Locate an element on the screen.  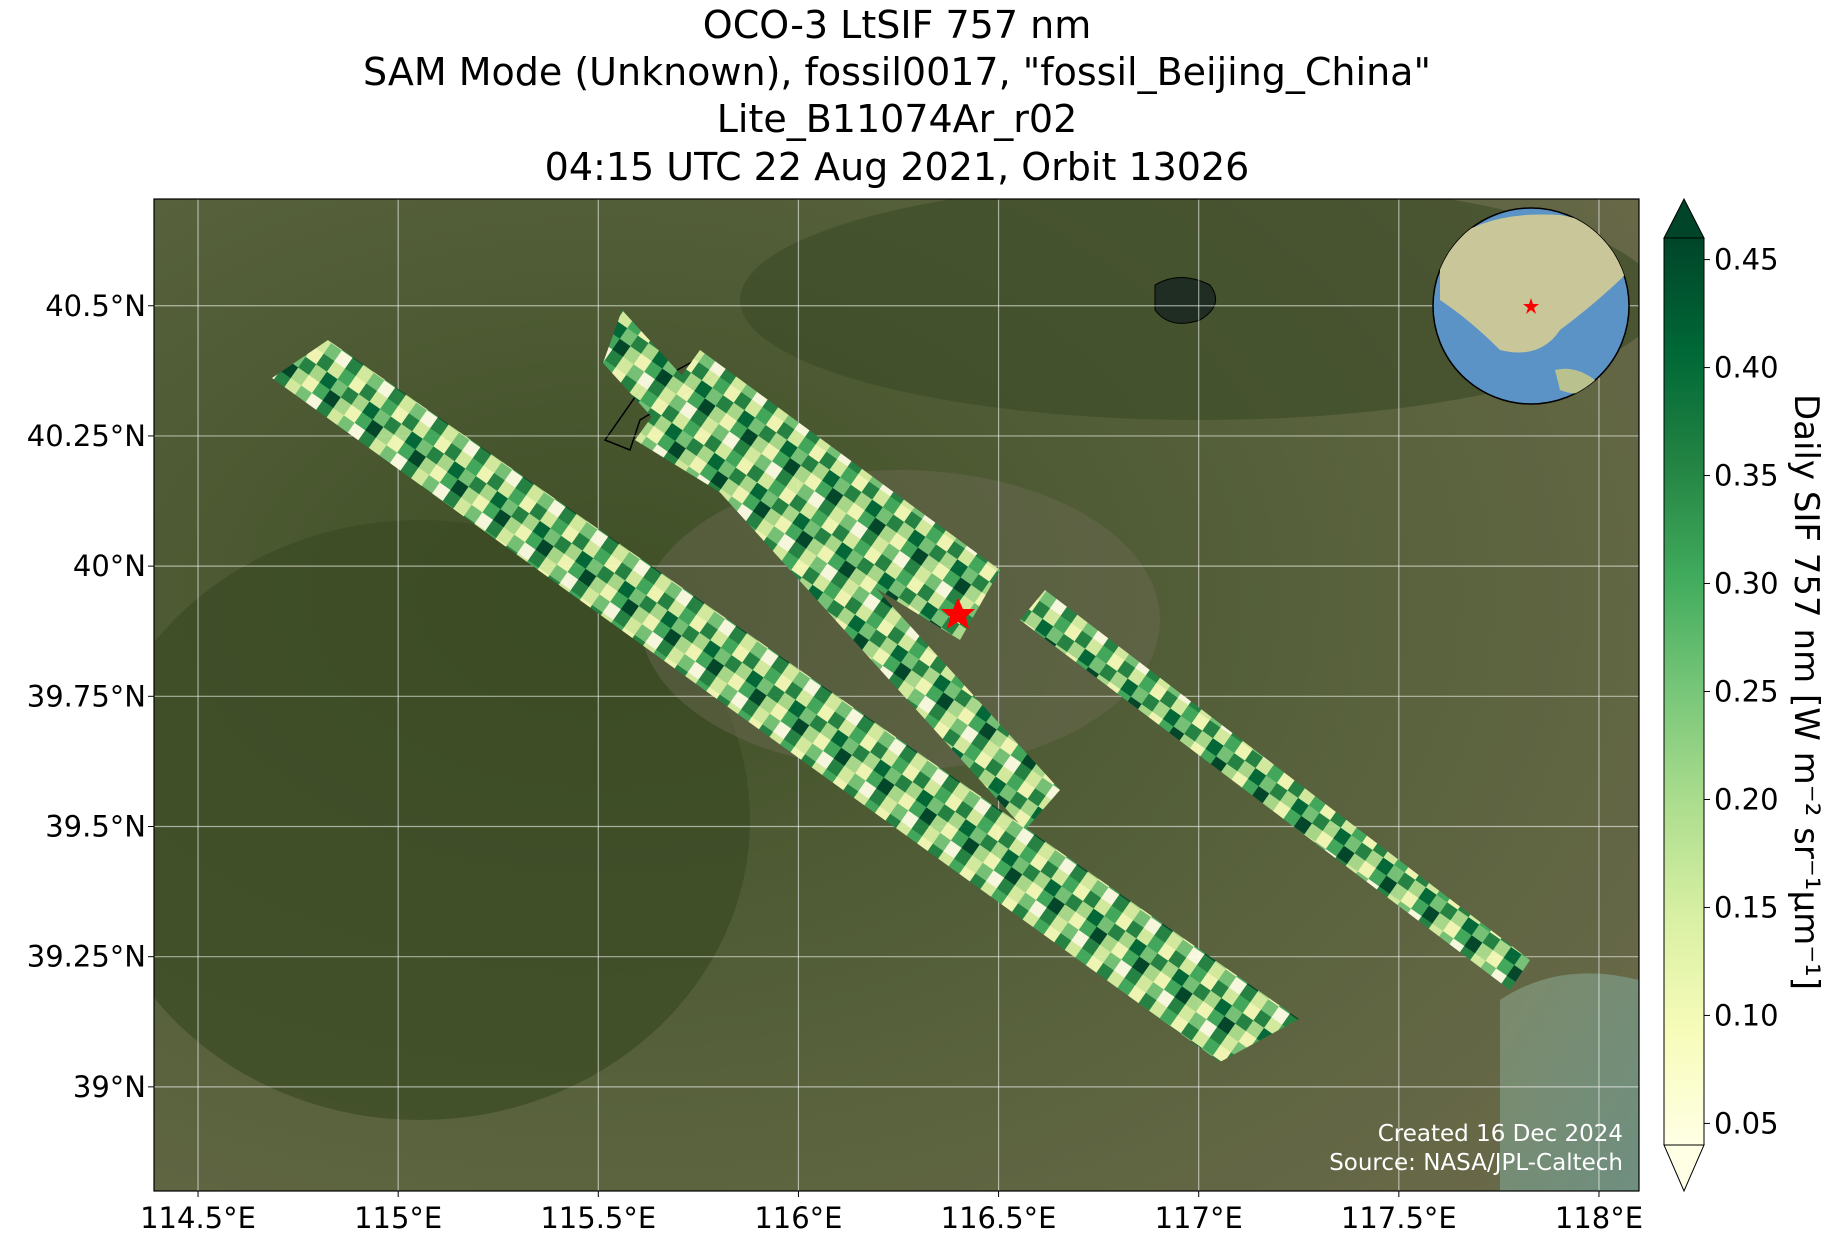
y-tick-label: 40°N is located at coordinates (109, 566).